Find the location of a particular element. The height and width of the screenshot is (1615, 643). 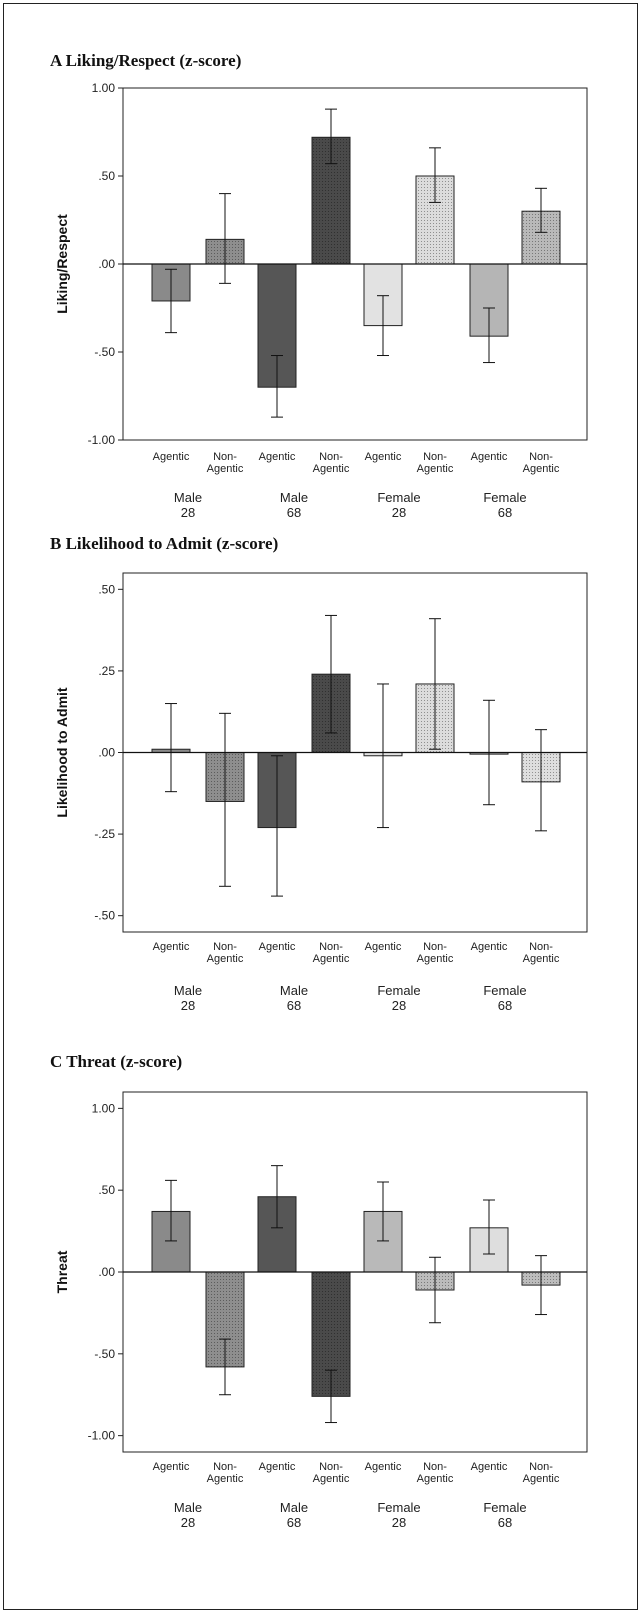

panel-a-title: A Liking/Respect (z-score) is located at coordinates (146, 60).